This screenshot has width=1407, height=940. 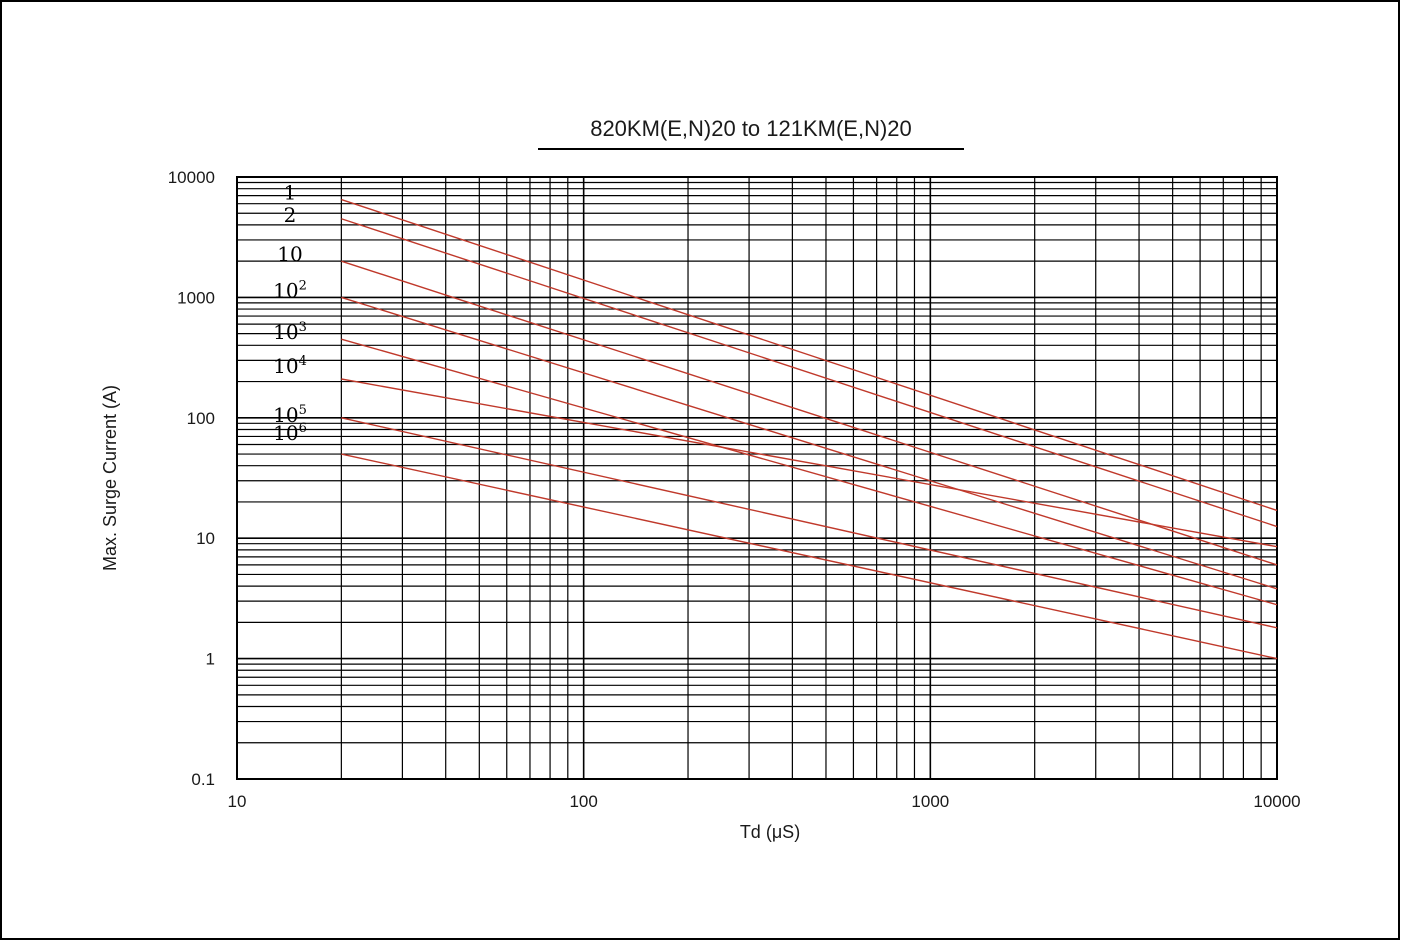 I want to click on x-tick-label: 100, so click(x=583, y=801).